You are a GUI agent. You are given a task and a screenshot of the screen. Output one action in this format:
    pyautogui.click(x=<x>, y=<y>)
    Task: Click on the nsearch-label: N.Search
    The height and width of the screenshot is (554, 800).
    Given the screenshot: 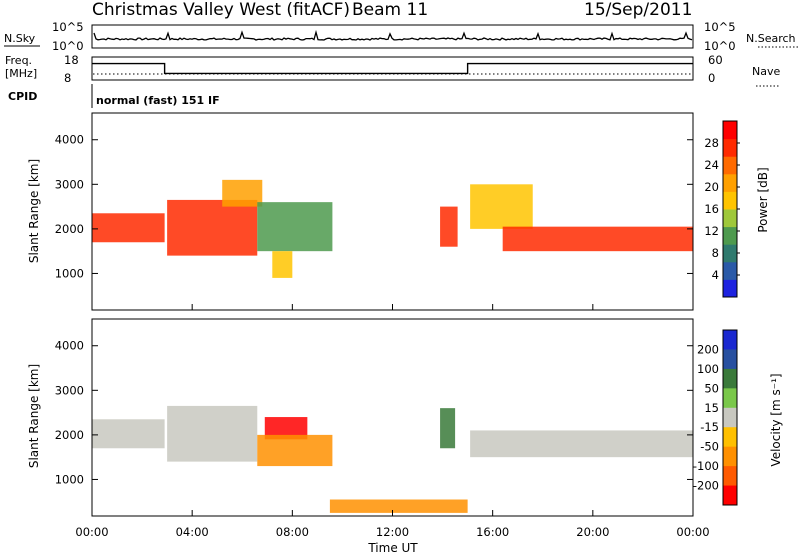 What is the action you would take?
    pyautogui.click(x=771, y=38)
    